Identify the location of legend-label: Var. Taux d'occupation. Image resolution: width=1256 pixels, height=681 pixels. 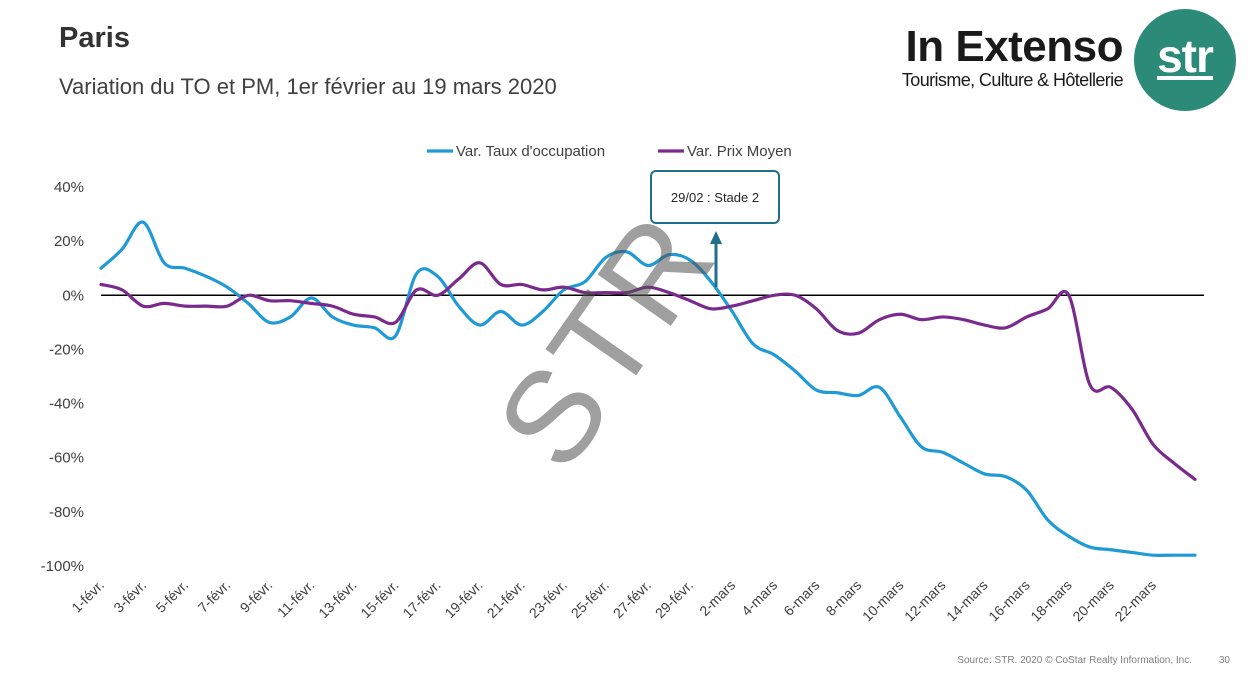
(530, 151).